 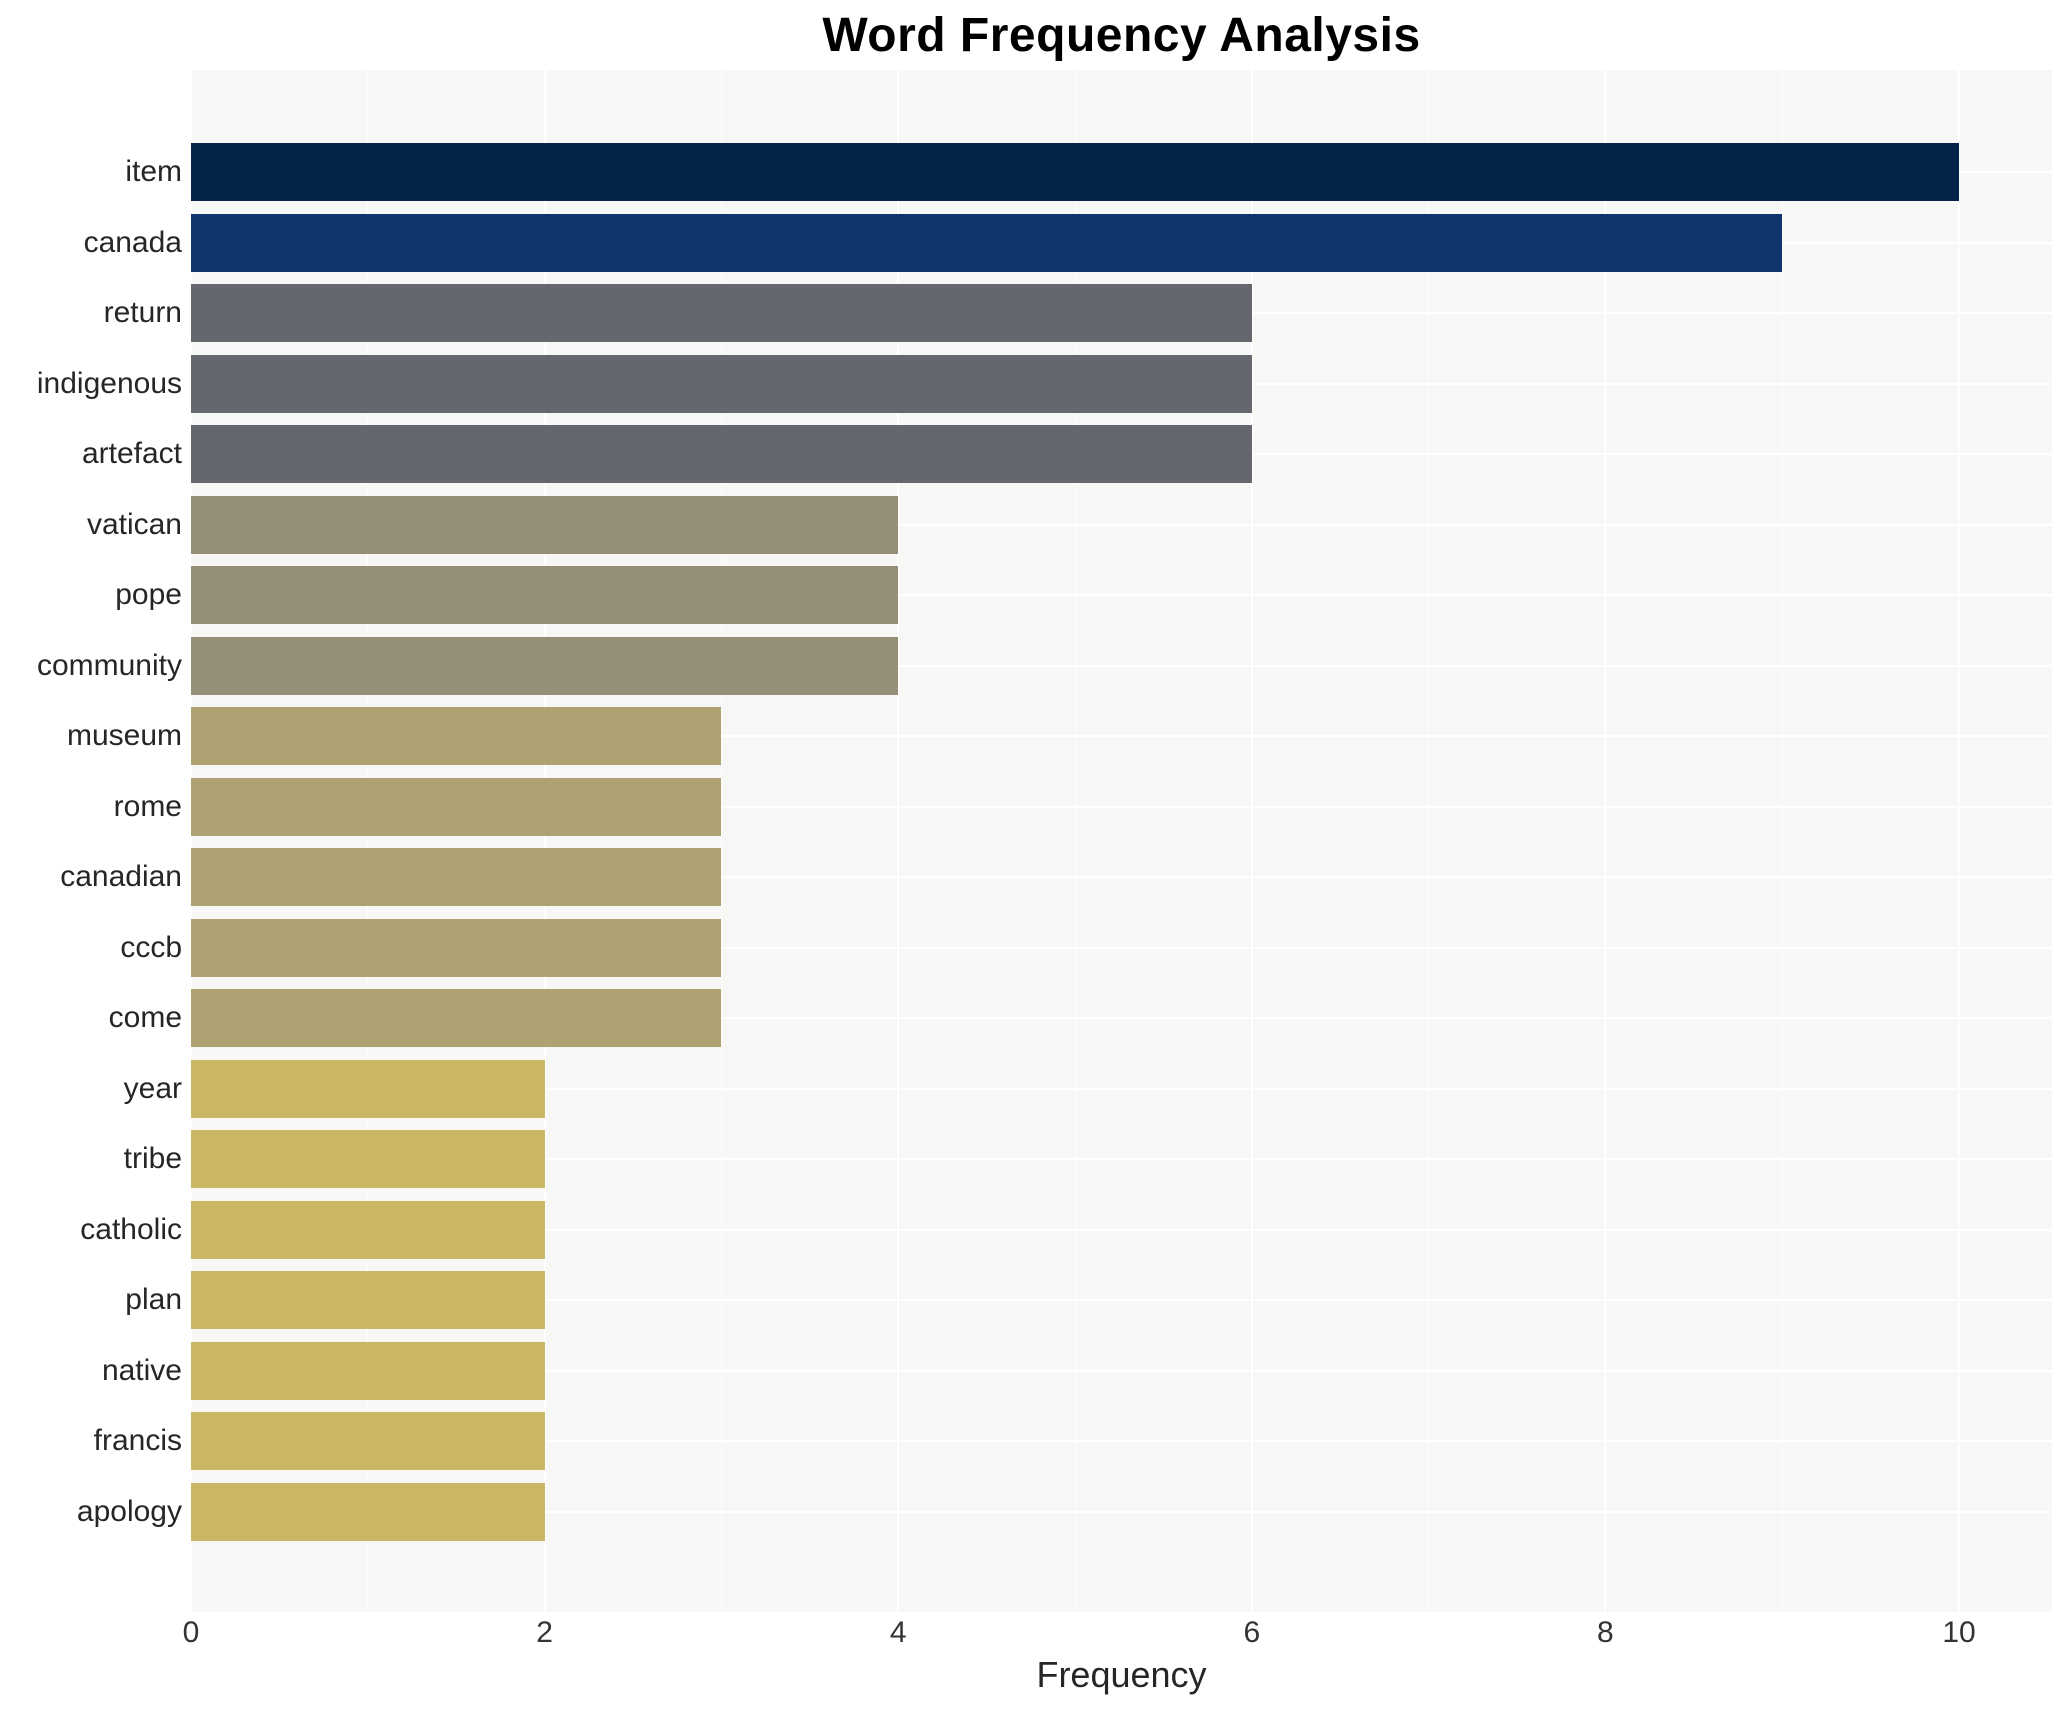 I want to click on y-tick-label-francis: francis, so click(x=137, y=1440).